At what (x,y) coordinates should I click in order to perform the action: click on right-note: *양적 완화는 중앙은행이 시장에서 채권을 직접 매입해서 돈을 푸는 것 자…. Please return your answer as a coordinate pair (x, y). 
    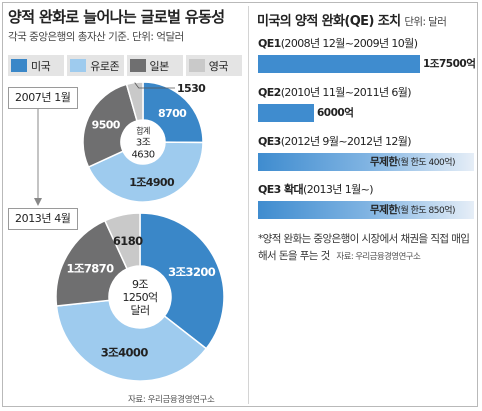
    Looking at the image, I should click on (366, 248).